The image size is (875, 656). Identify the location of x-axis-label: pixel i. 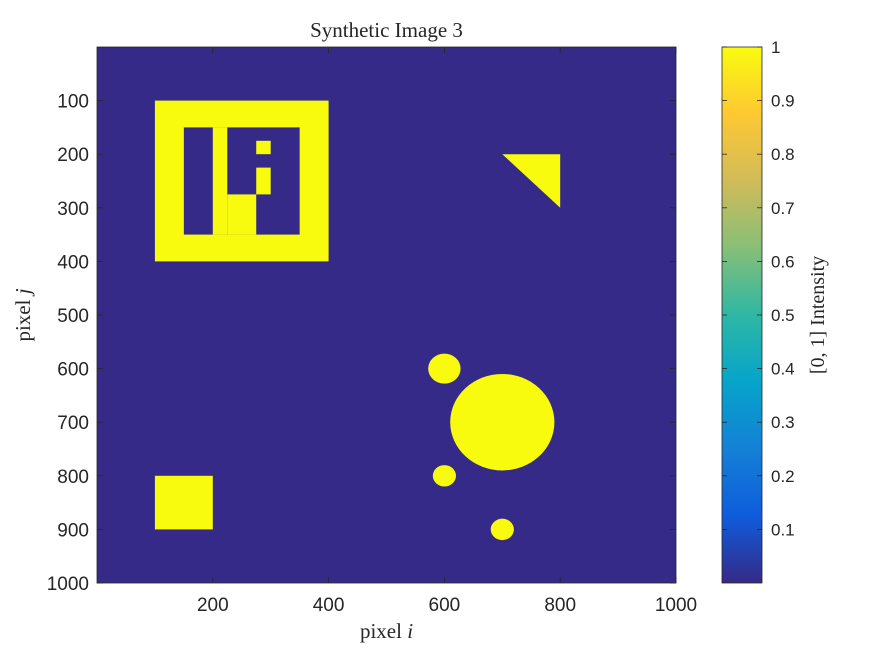
(386, 631).